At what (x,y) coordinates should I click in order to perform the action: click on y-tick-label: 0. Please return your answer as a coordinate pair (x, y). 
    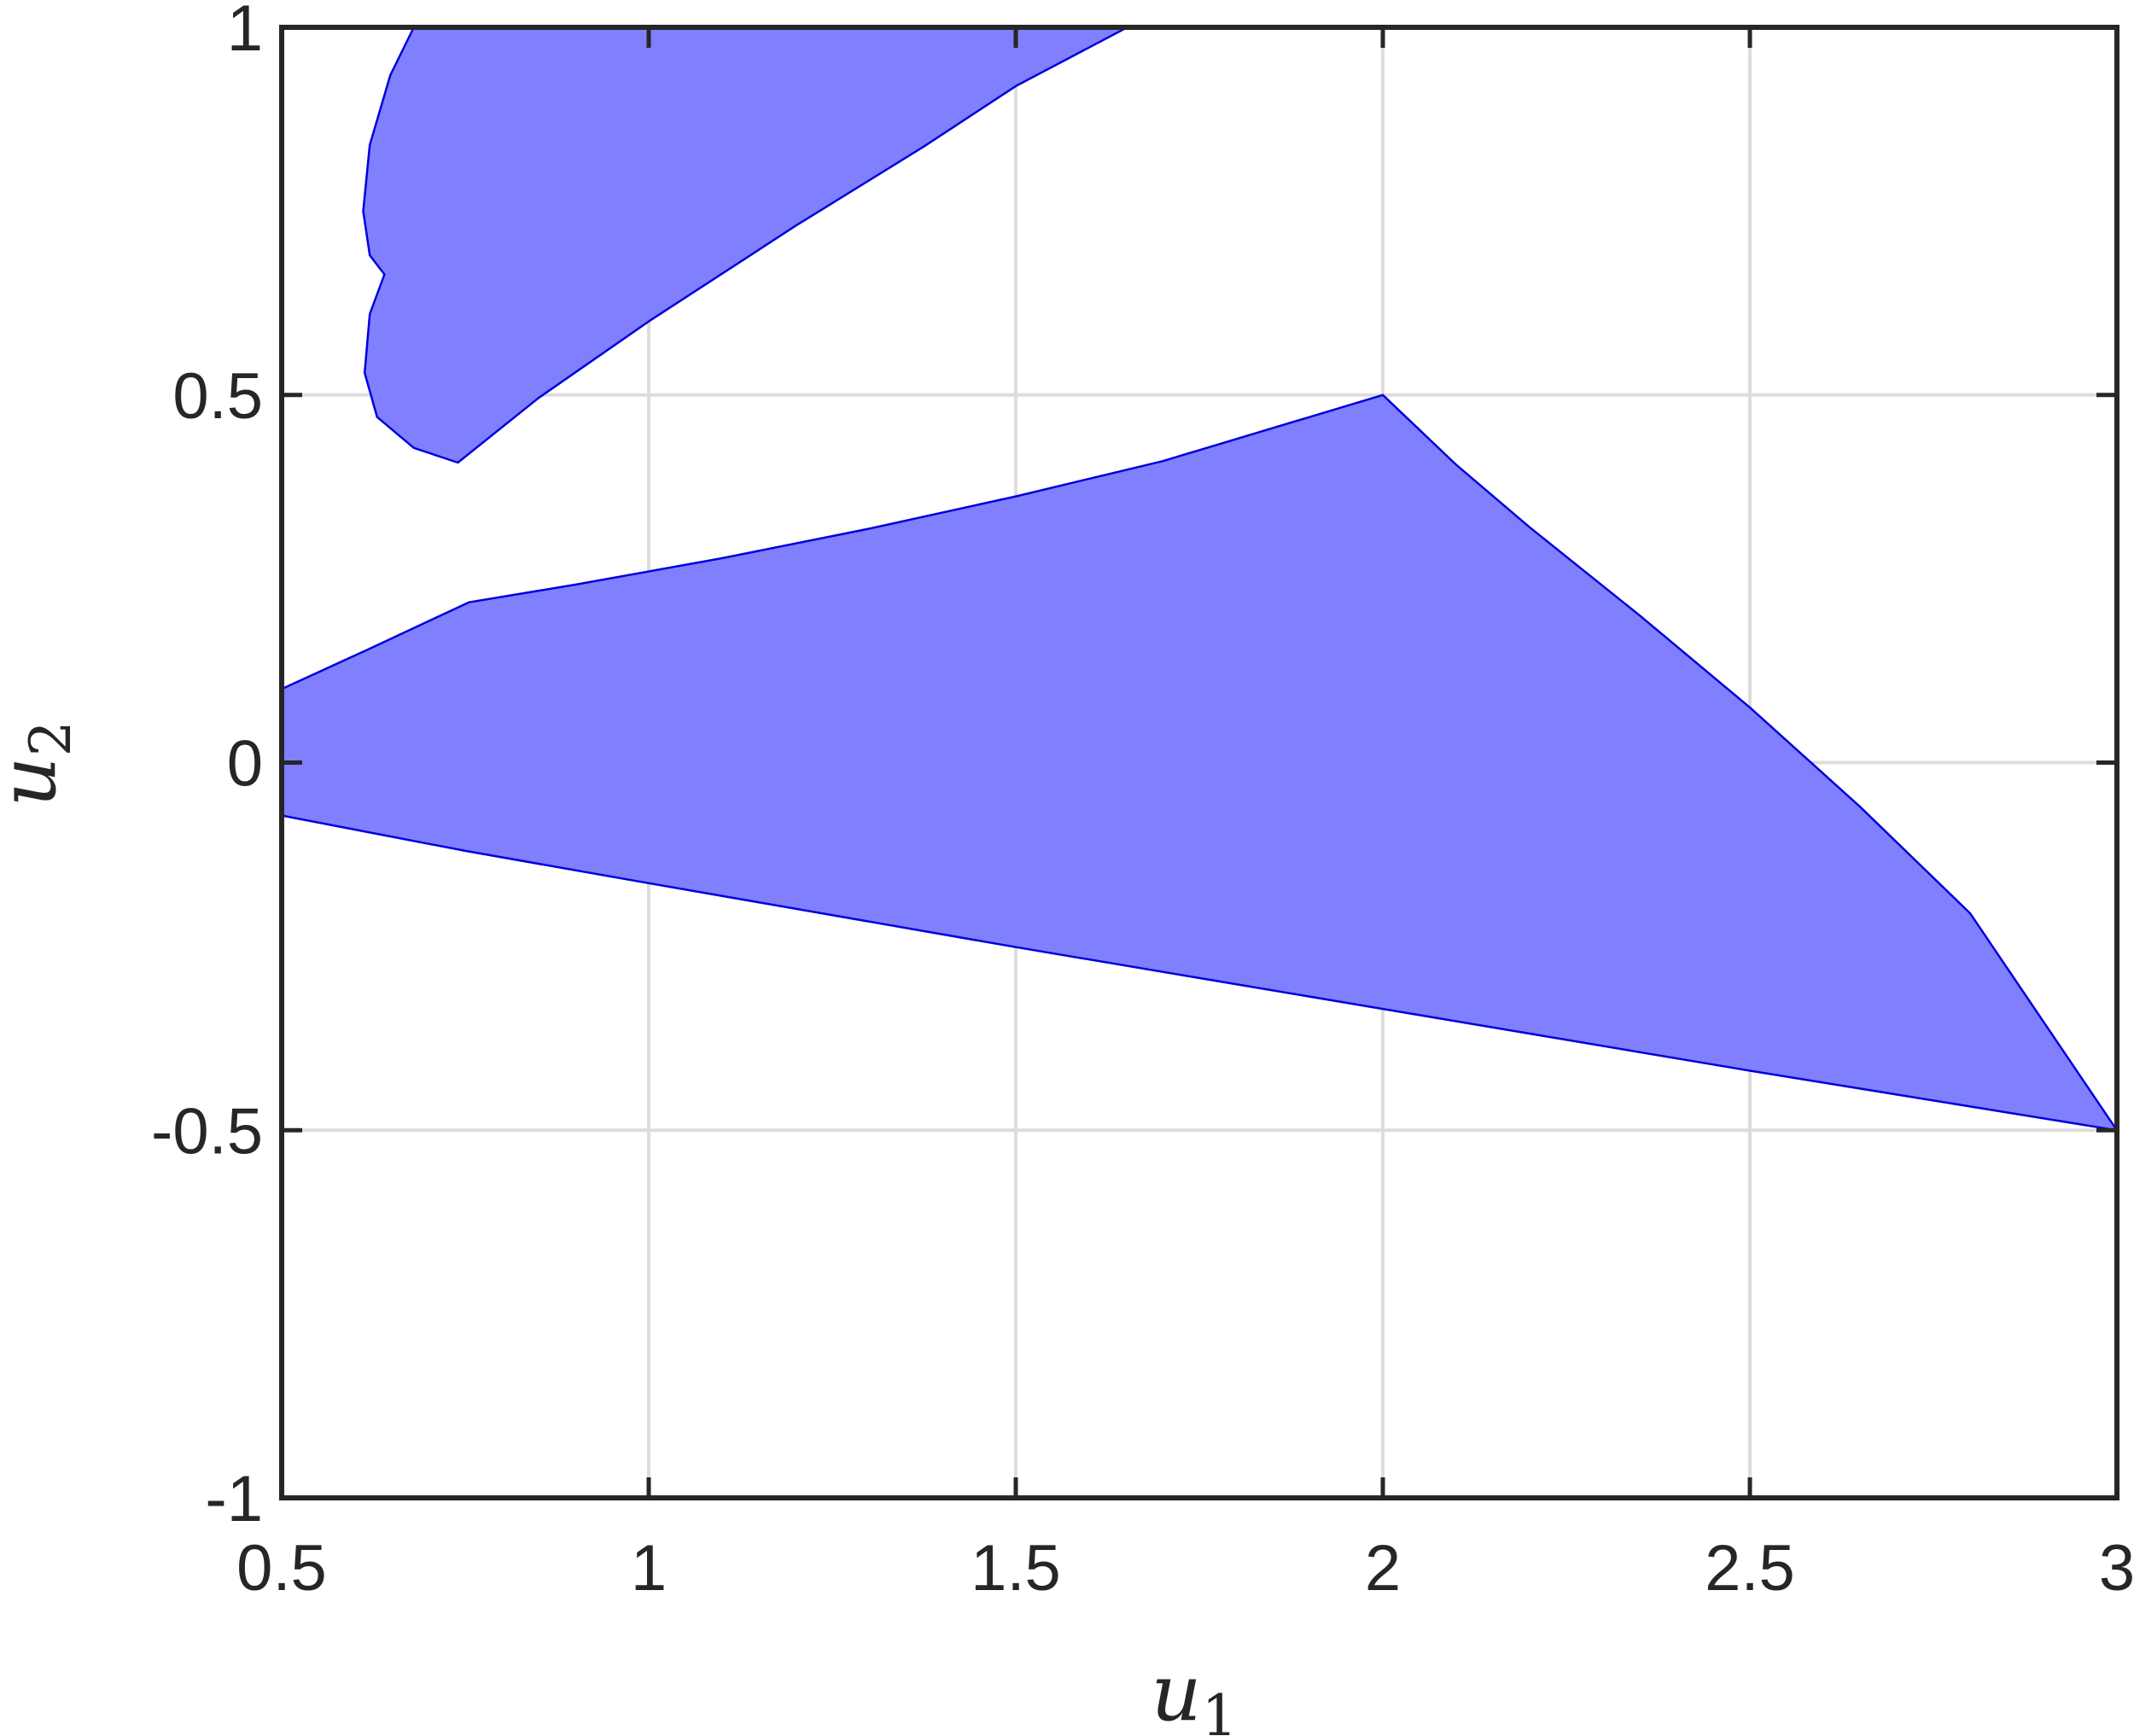
    Looking at the image, I should click on (245, 764).